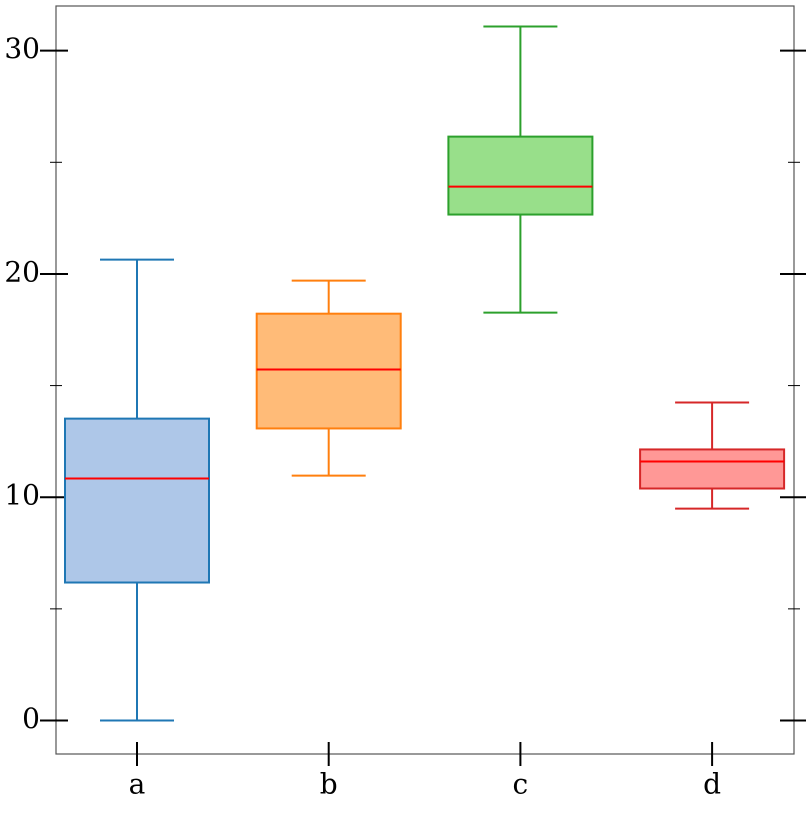  I want to click on y-tick-label: 0, so click(31, 718).